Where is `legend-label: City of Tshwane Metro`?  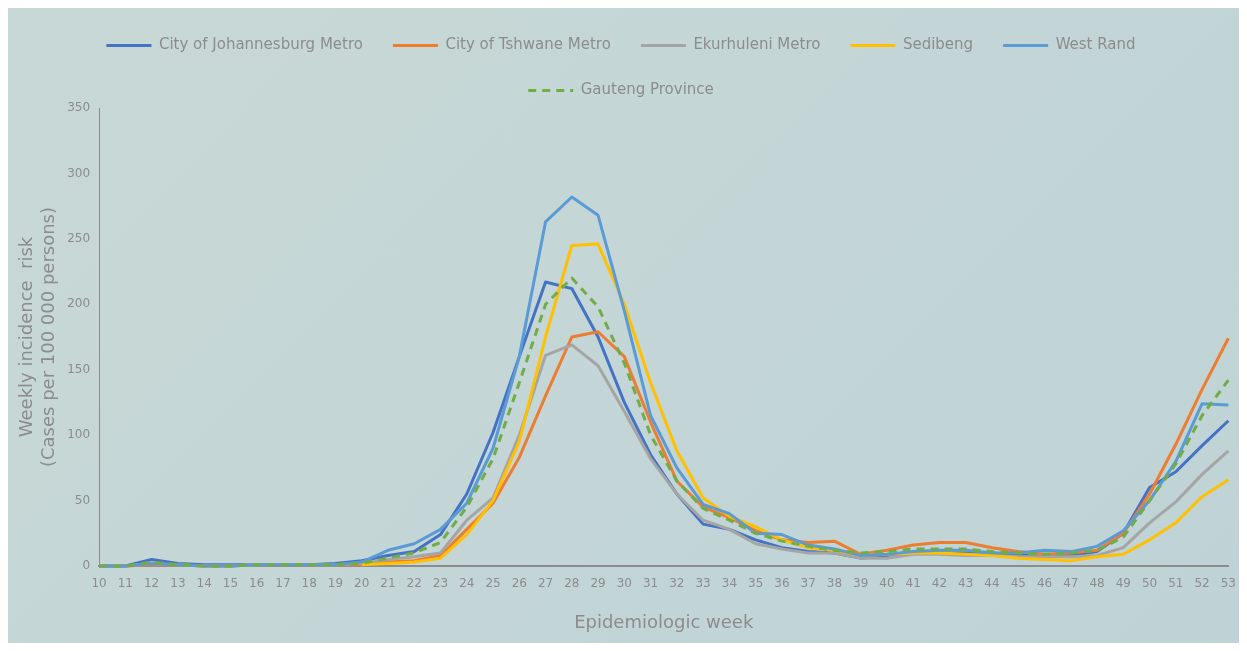 legend-label: City of Tshwane Metro is located at coordinates (528, 44).